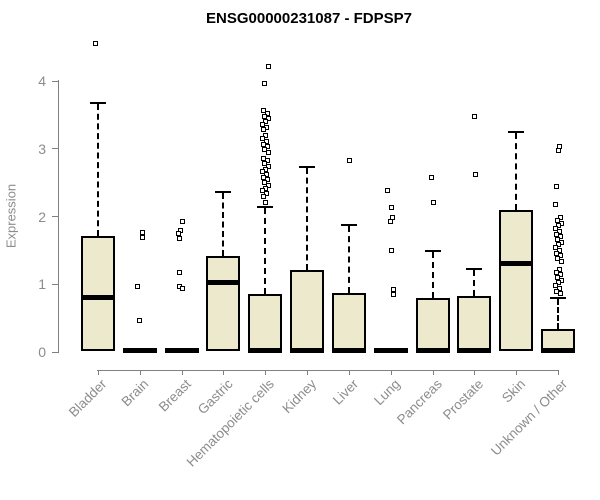 This screenshot has width=600, height=500. What do you see at coordinates (42, 284) in the screenshot?
I see `y-axis-tick-label: 1` at bounding box center [42, 284].